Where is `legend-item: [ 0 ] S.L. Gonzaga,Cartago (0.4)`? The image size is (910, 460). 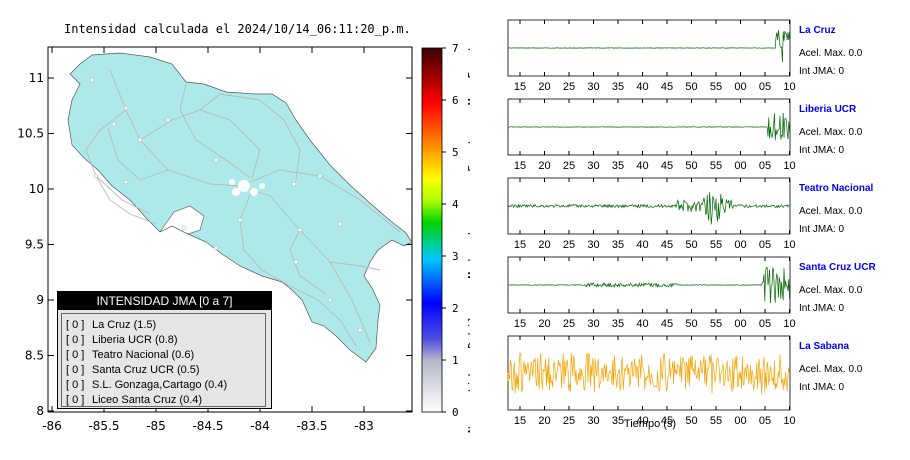
legend-item: [ 0 ] S.L. Gonzaga,Cartago (0.4) is located at coordinates (147, 385).